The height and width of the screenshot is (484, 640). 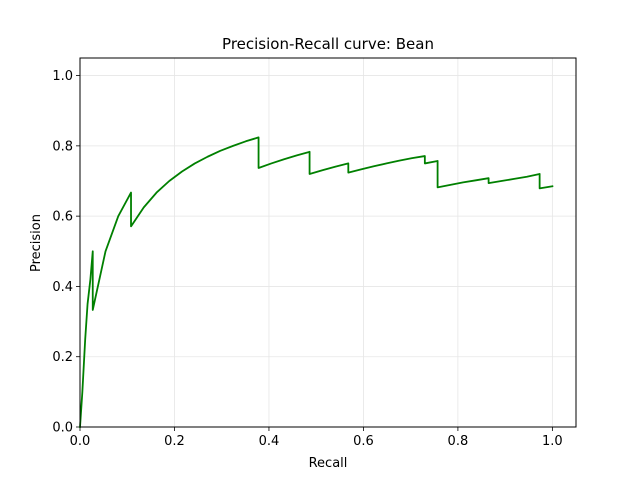 What do you see at coordinates (62, 217) in the screenshot?
I see `y-tick-label: 0.6` at bounding box center [62, 217].